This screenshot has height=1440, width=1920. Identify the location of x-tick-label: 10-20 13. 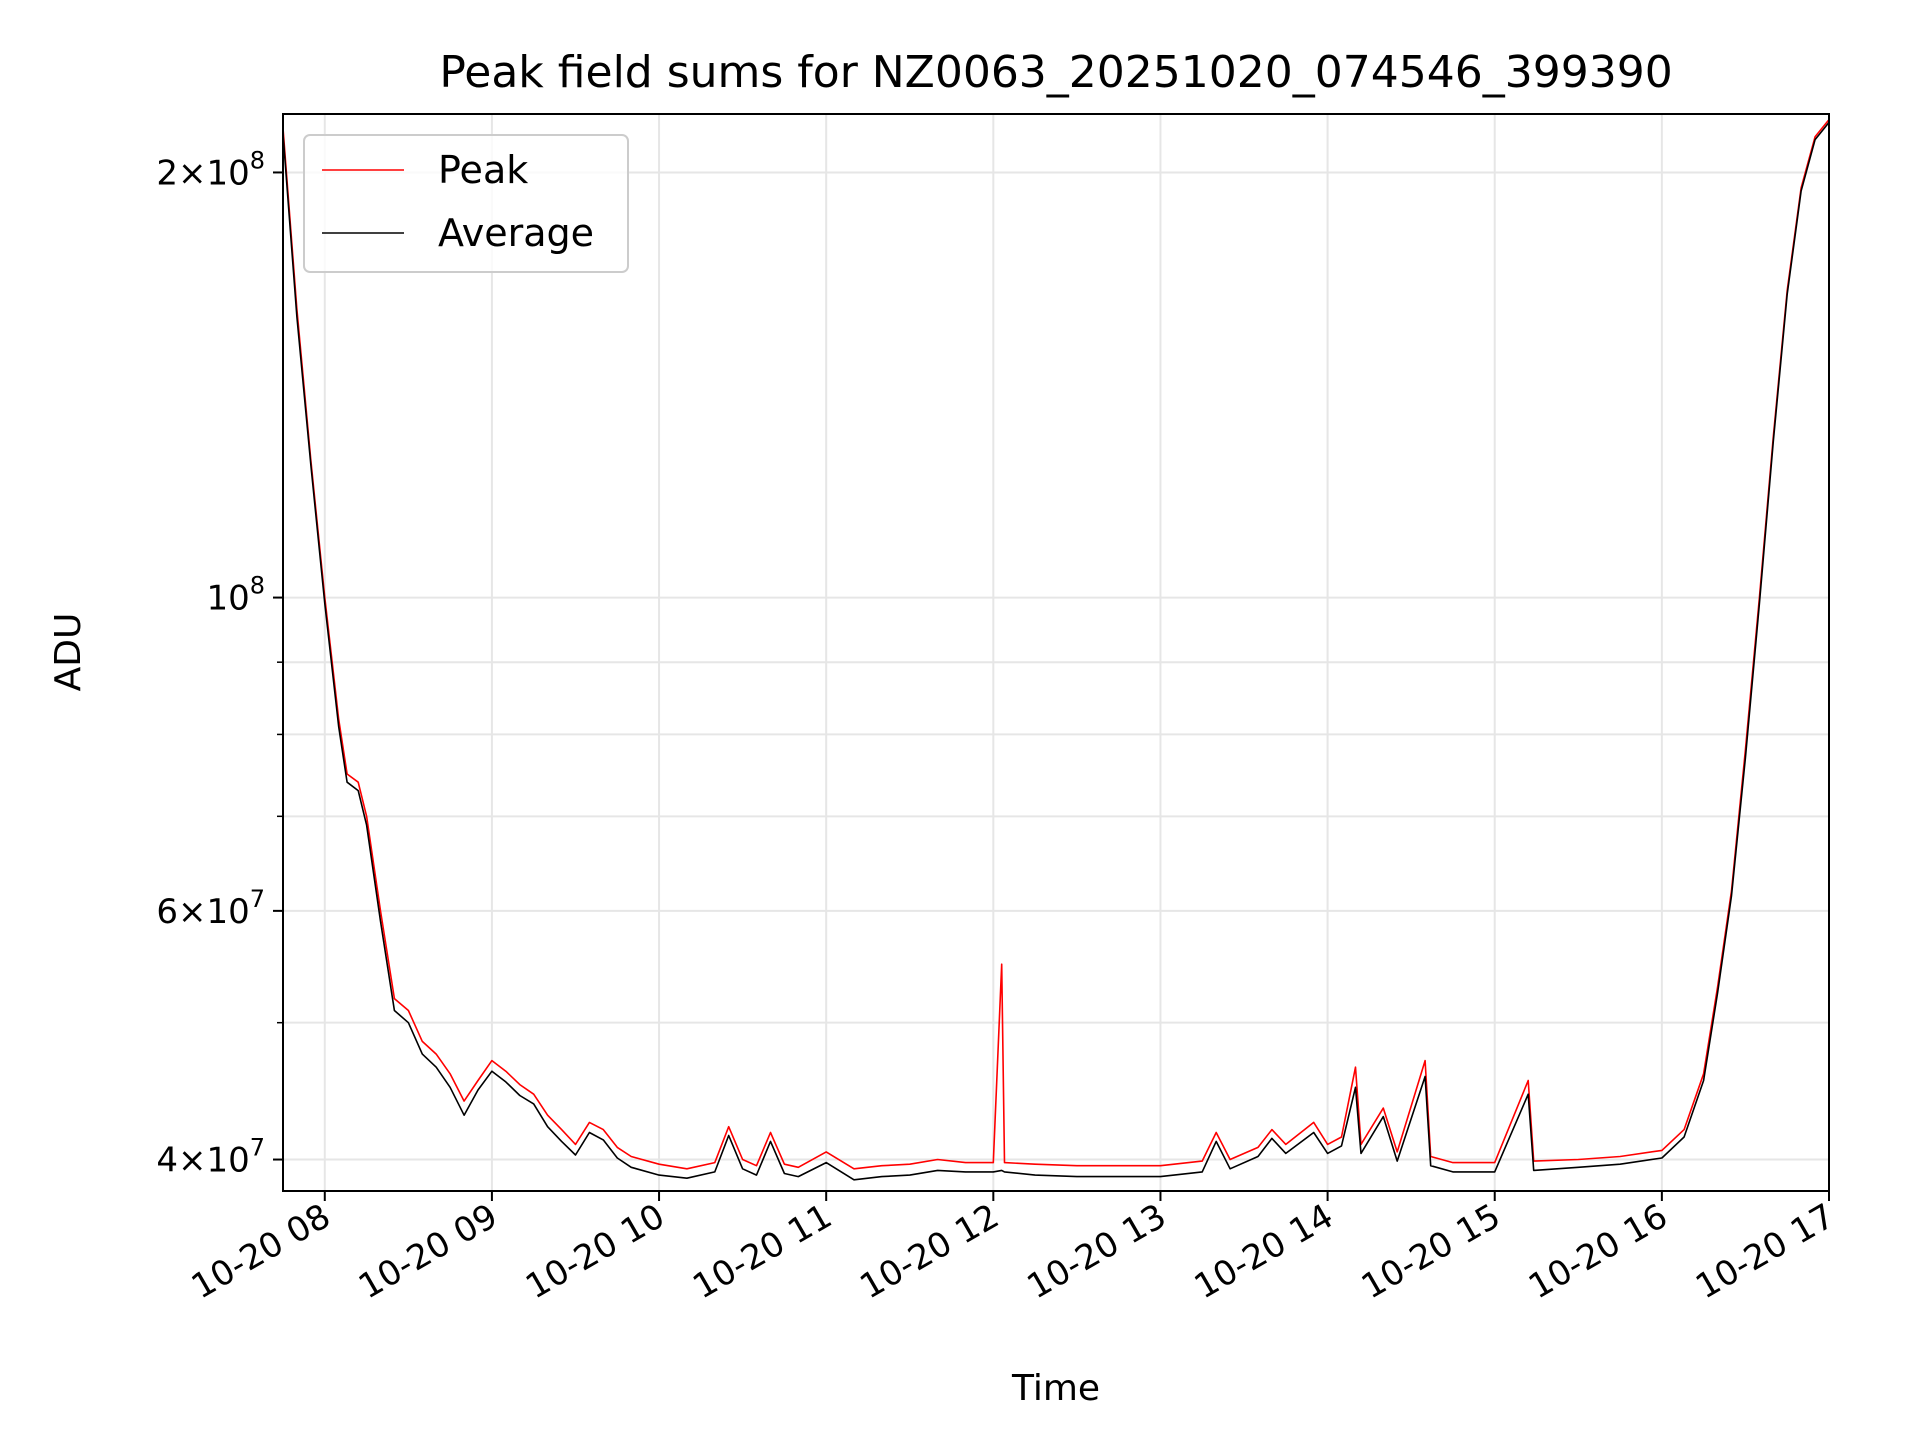
(1097, 1251).